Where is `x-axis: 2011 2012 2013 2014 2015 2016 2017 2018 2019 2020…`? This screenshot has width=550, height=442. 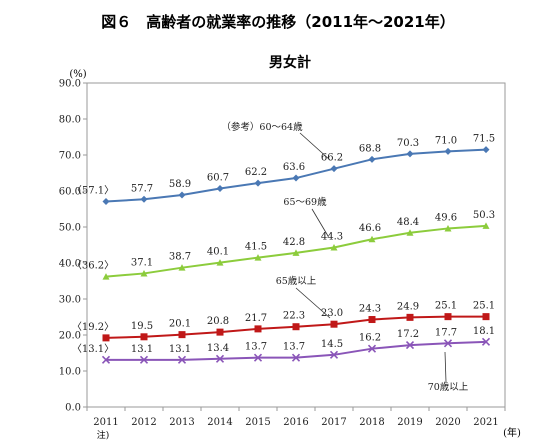 x-axis: 2011 2012 2013 2014 2015 2016 2017 2018 2019 2020… is located at coordinates (296, 417).